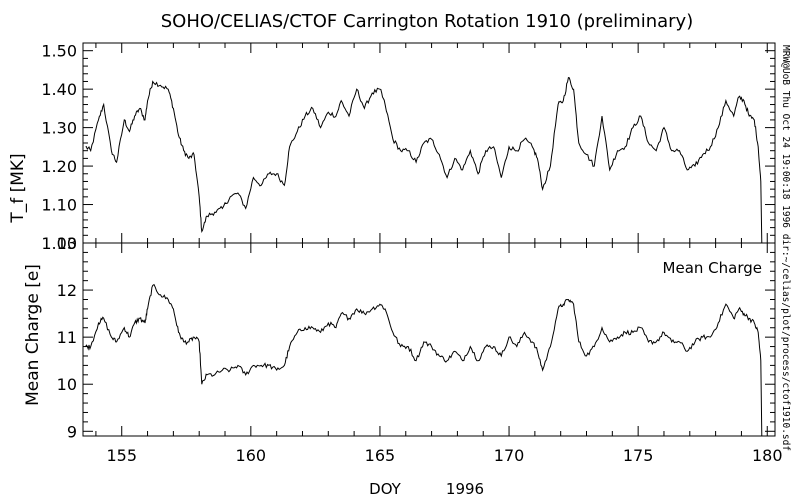 Image resolution: width=800 pixels, height=500 pixels. What do you see at coordinates (767, 455) in the screenshot?
I see `x-tick-label: 180` at bounding box center [767, 455].